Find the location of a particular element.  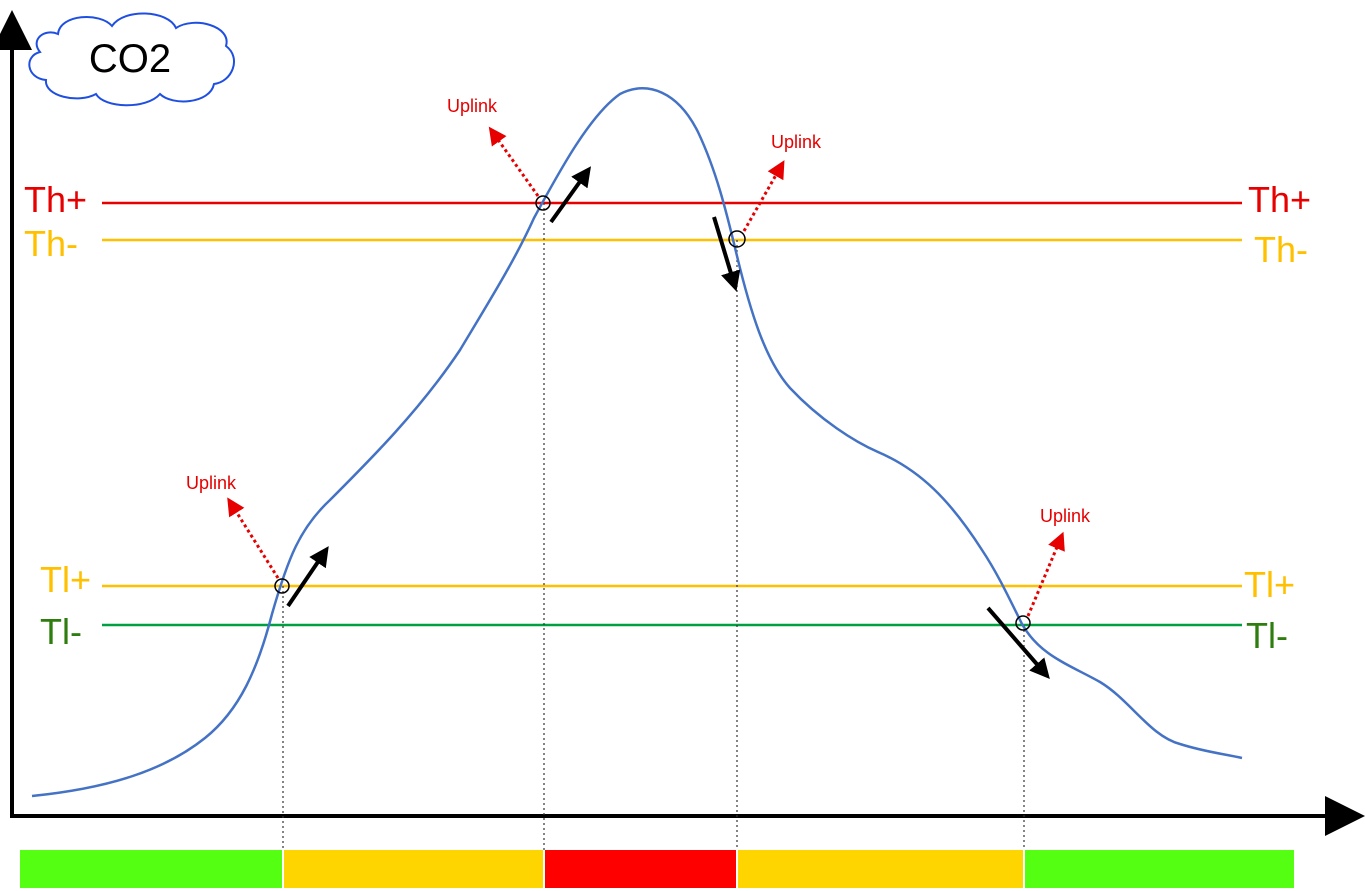

crossing-point-th-minus is located at coordinates (737, 239).